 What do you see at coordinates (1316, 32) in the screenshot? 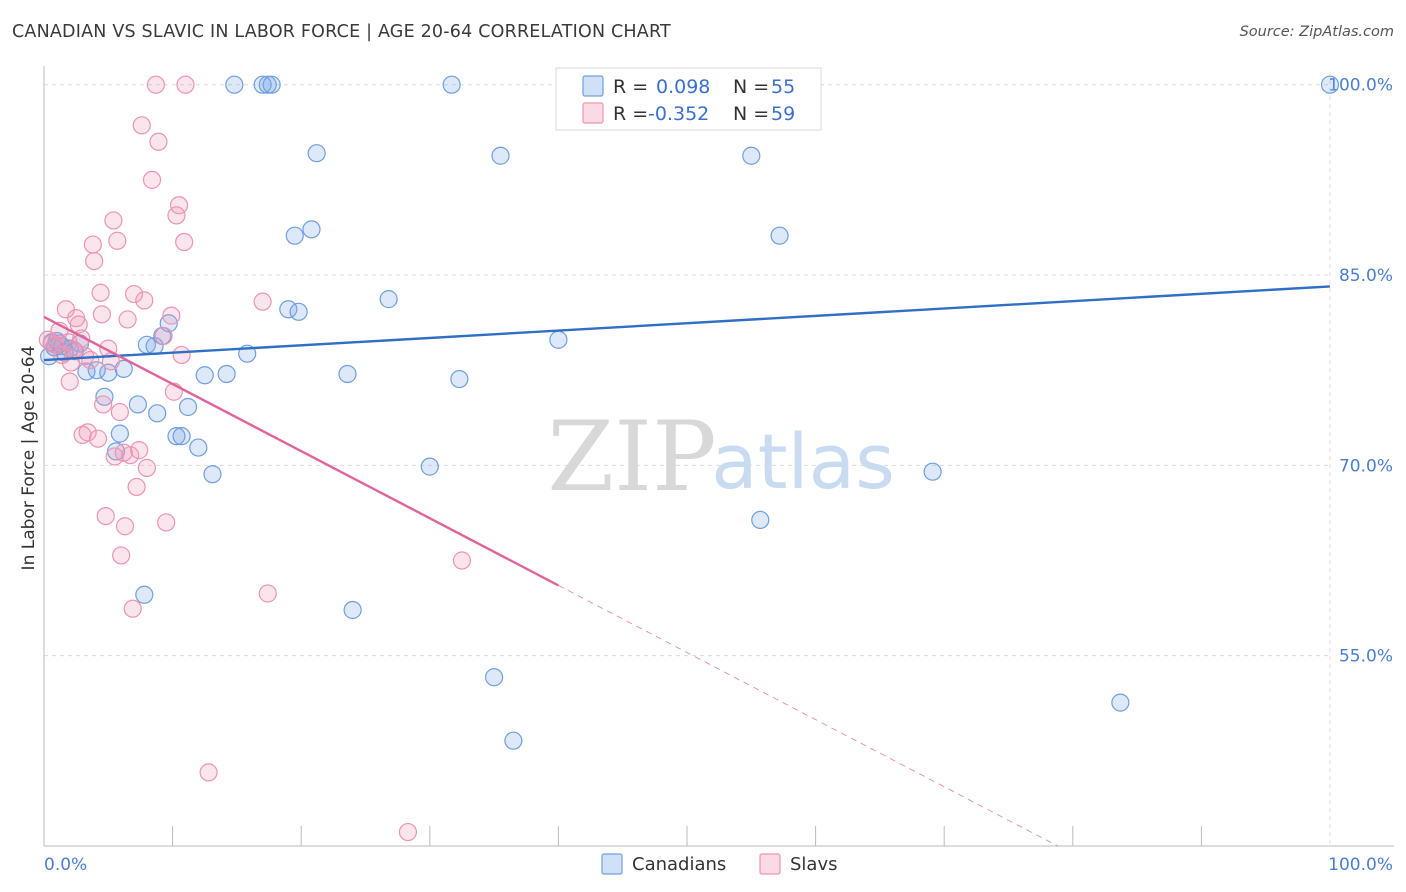
I see `source-credit: Source: ZipAtlas.com` at bounding box center [1316, 32].